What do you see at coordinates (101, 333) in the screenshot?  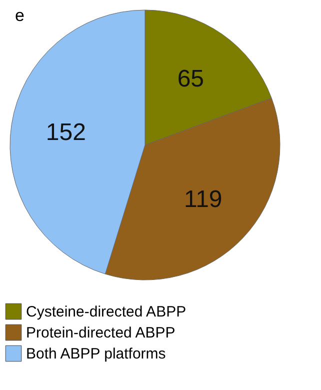 I see `legend-label: Protein-directed ABPP` at bounding box center [101, 333].